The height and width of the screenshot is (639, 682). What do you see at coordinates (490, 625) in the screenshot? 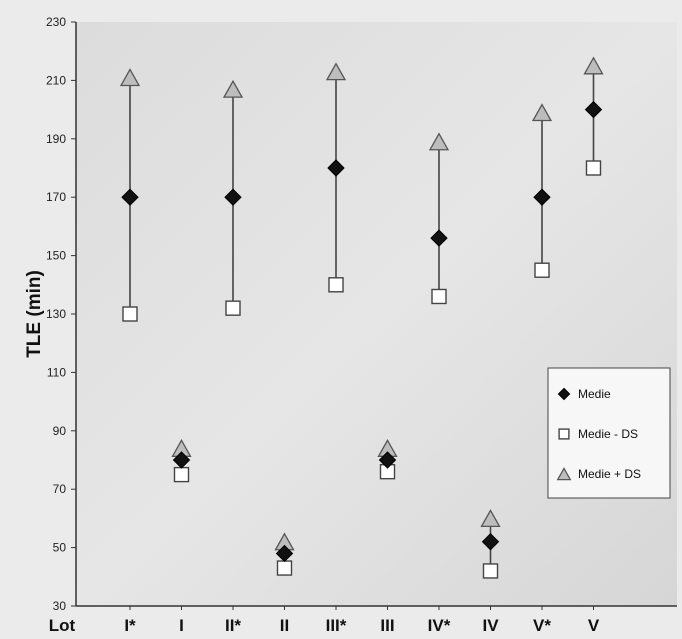
I see `x-tick-label: IV` at bounding box center [490, 625].